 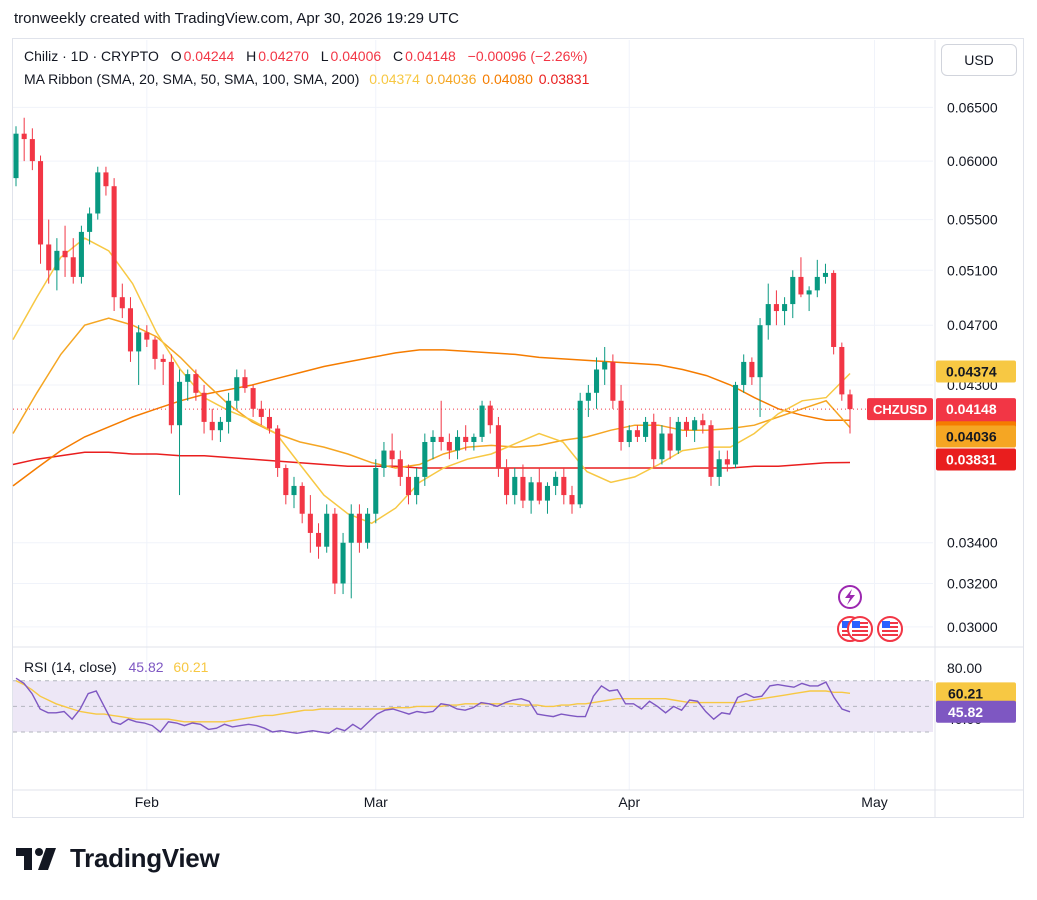 What do you see at coordinates (507, 79) in the screenshot?
I see `ma100-value: 0.04080` at bounding box center [507, 79].